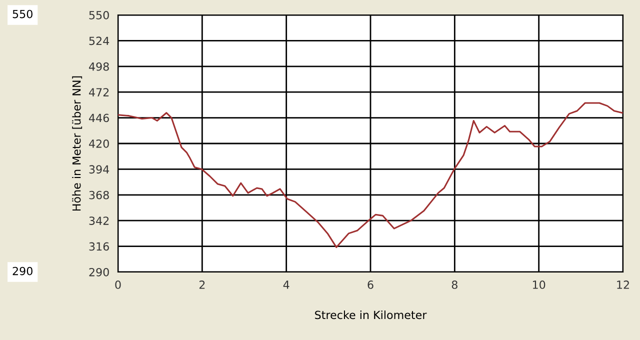 This screenshot has height=340, width=640. What do you see at coordinates (371, 315) in the screenshot?
I see `x-axis-title: Strecke in Kilometer` at bounding box center [371, 315].